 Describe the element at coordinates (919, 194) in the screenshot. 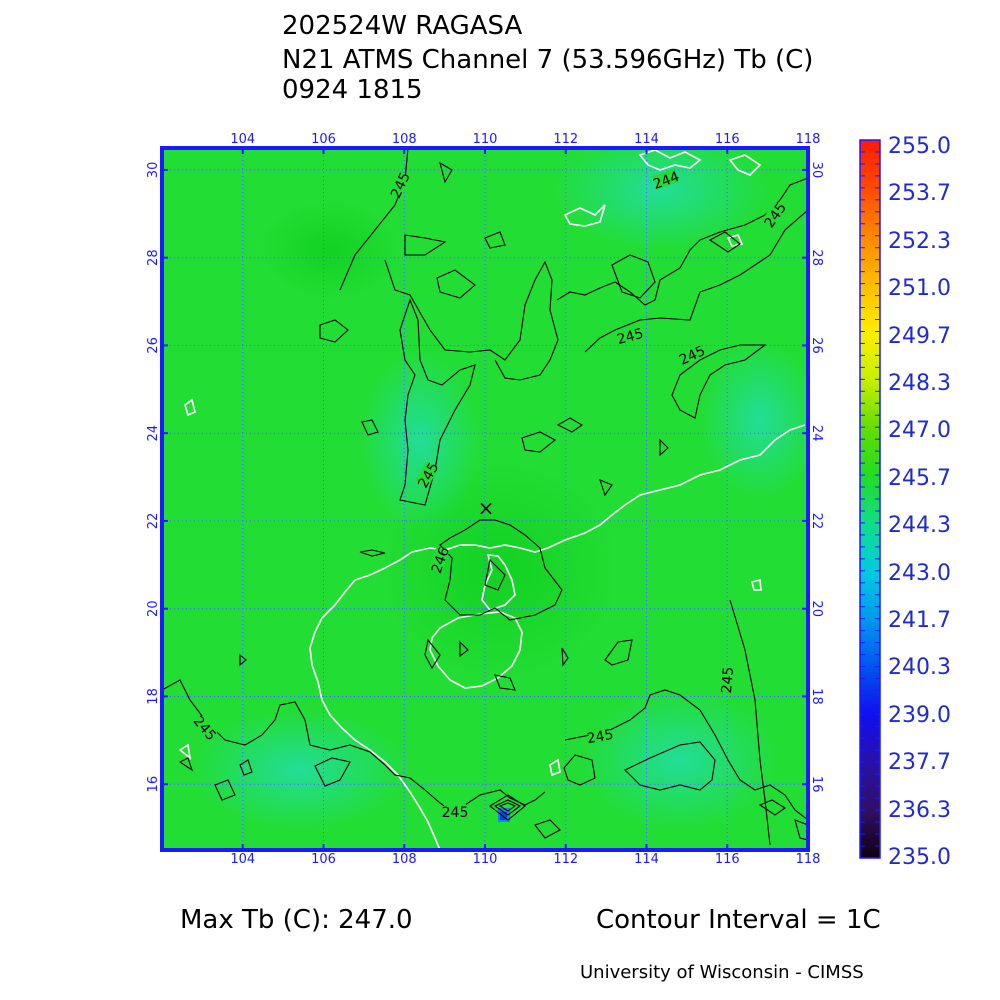

I see `colorbar-value-label: 253.7` at that location.